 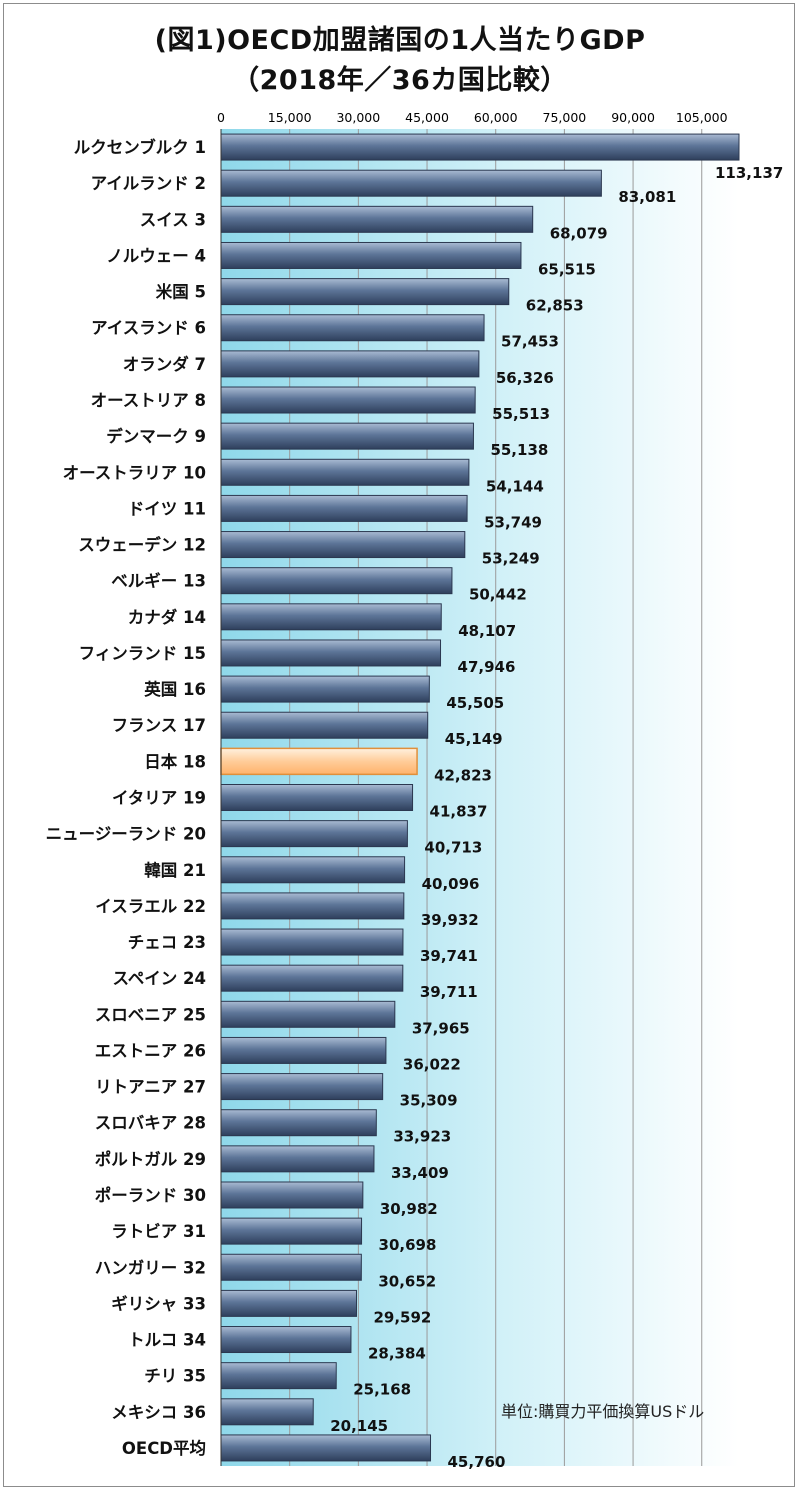 I want to click on category-label: ベルギー 13, so click(x=158, y=581).